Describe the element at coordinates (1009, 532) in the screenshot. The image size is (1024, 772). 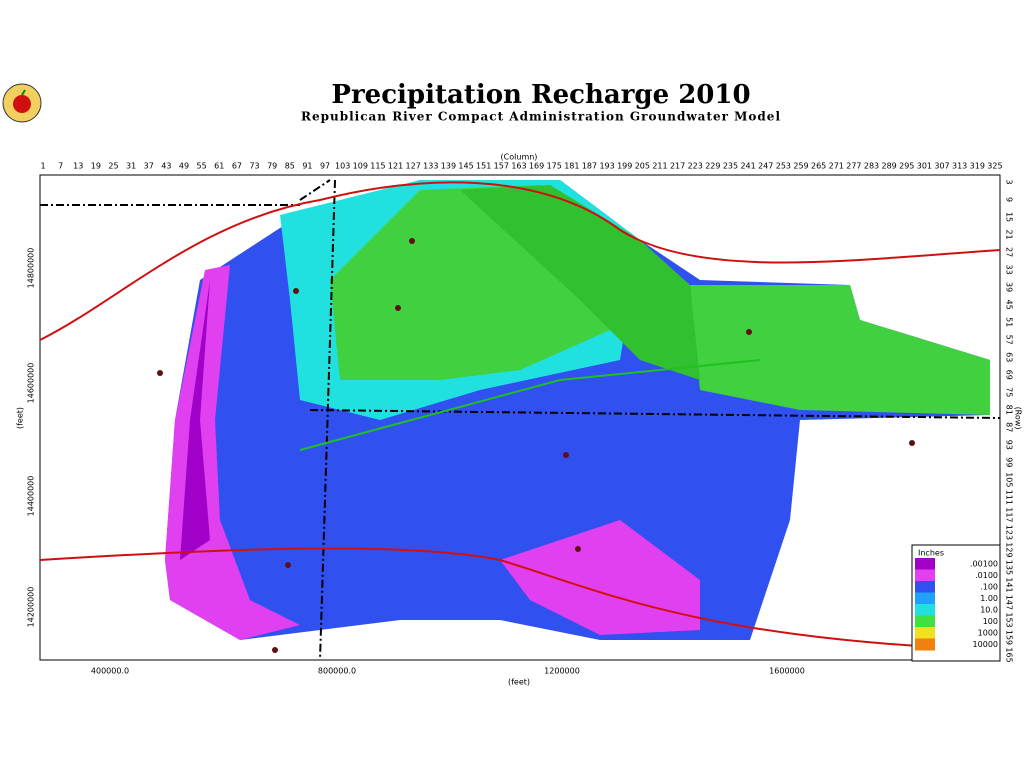
I see `row-tick-label: 123` at that location.